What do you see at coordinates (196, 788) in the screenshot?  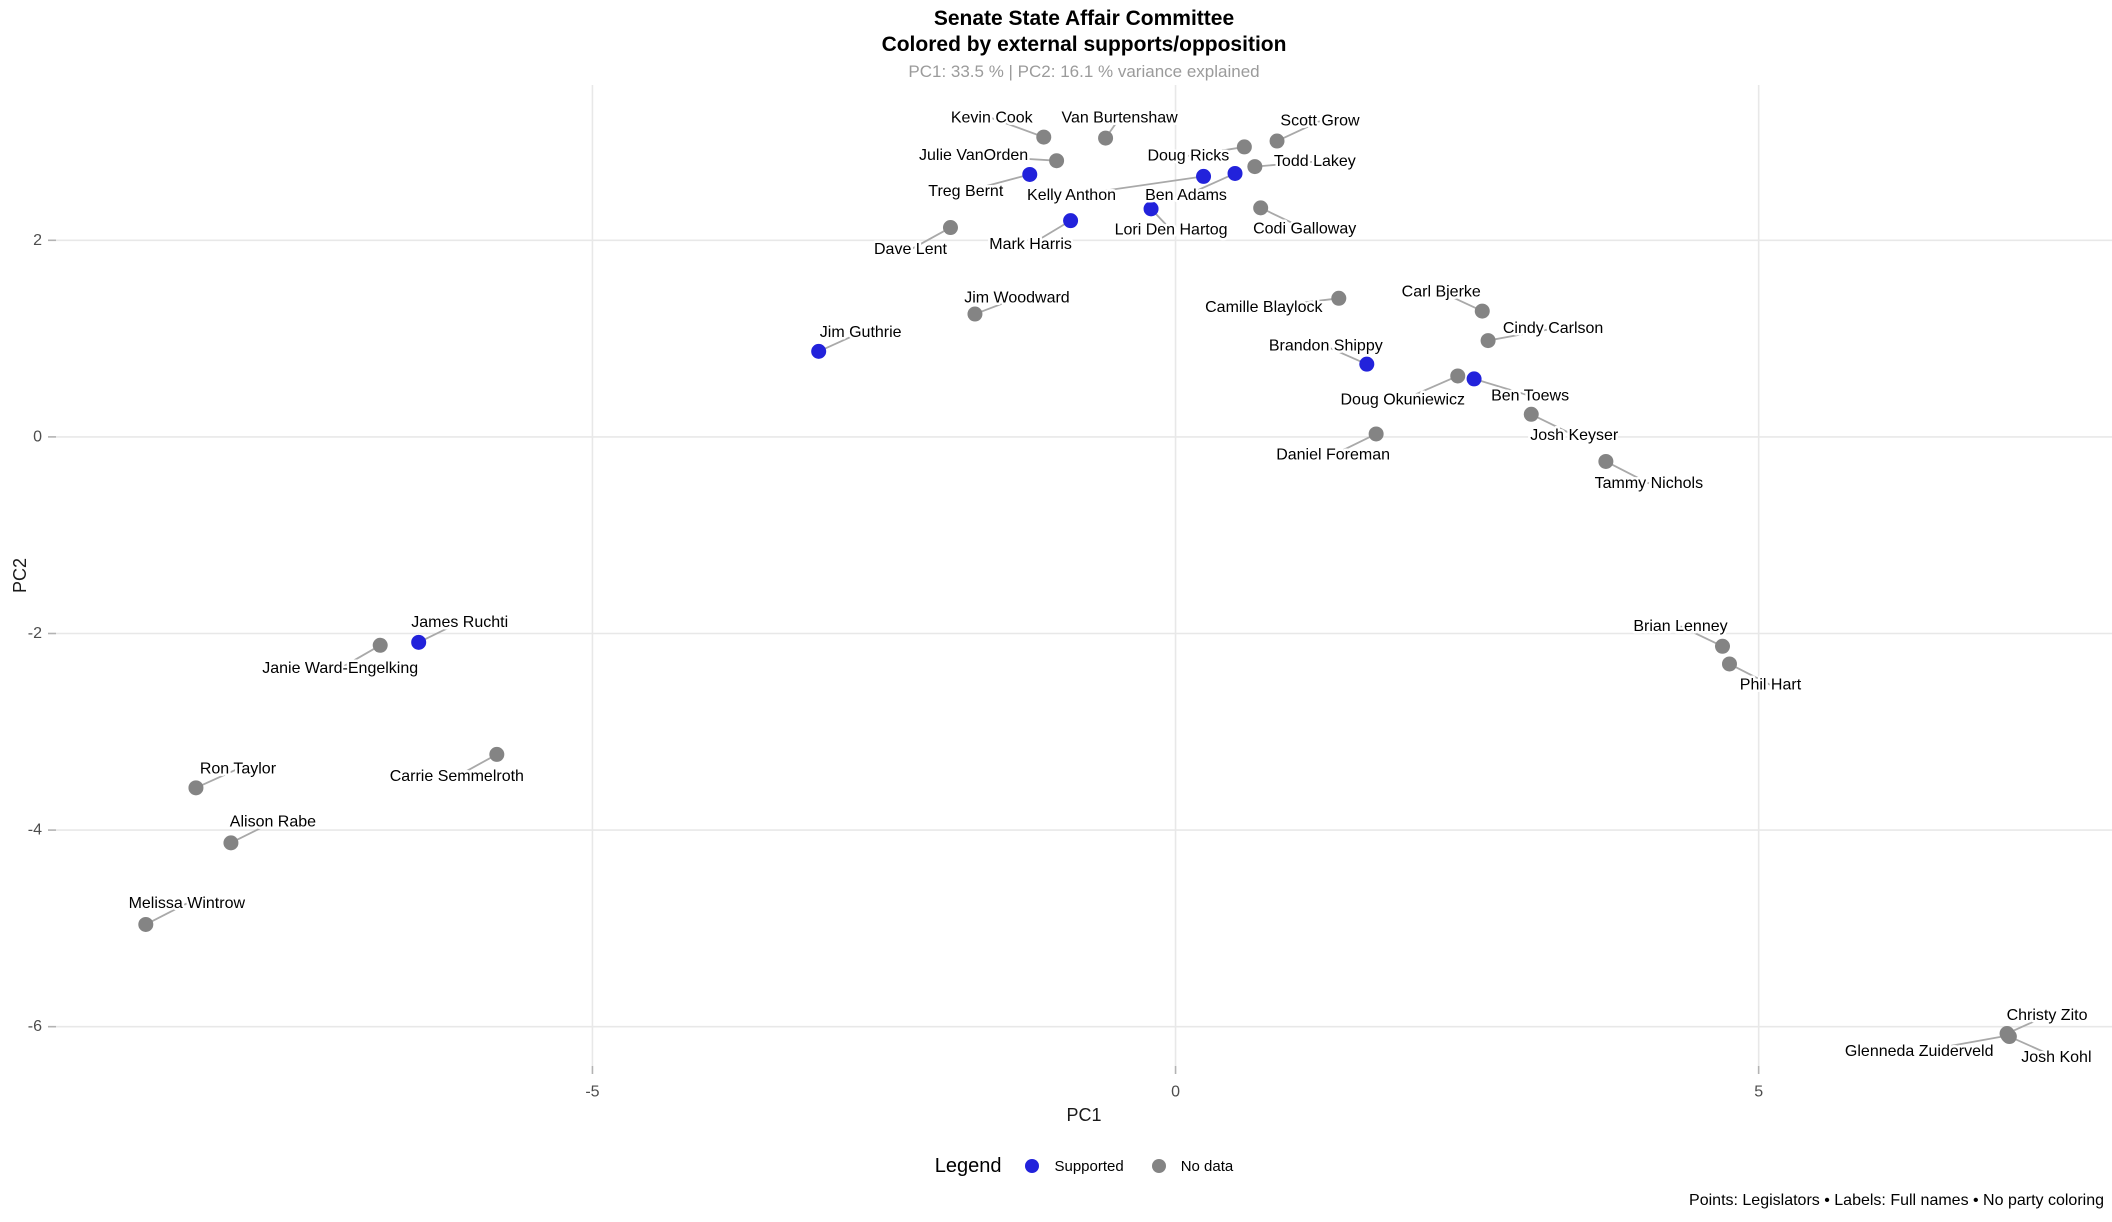 I see `point-ron-taylor` at bounding box center [196, 788].